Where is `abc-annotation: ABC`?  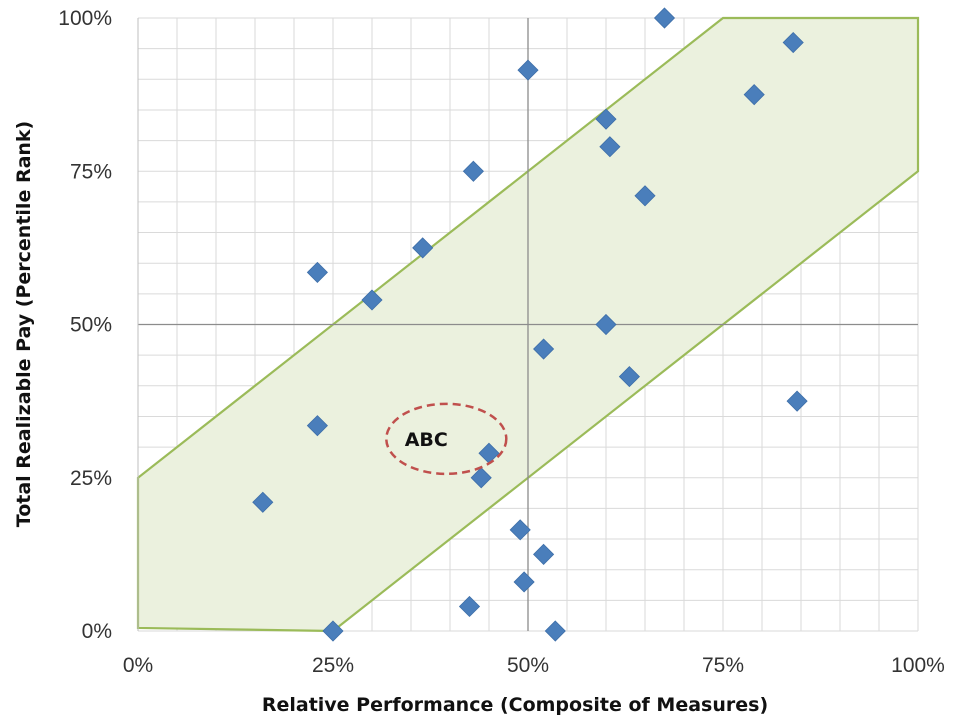 abc-annotation: ABC is located at coordinates (446, 439).